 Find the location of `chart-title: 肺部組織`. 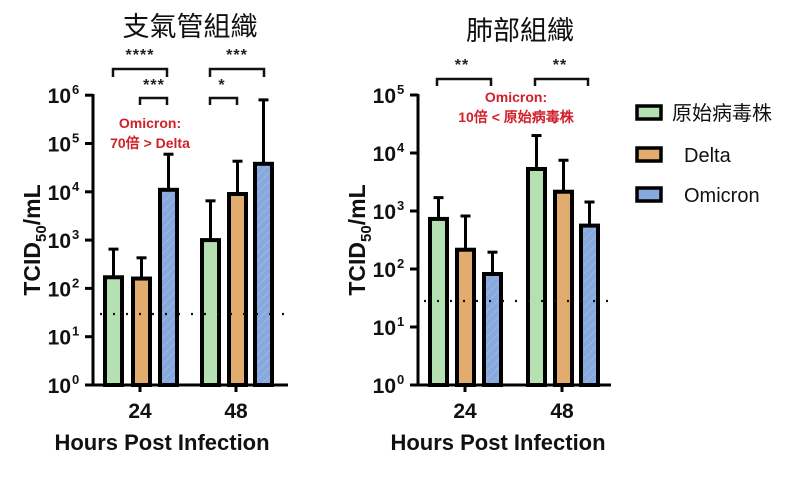

chart-title: 肺部組織 is located at coordinates (520, 31).